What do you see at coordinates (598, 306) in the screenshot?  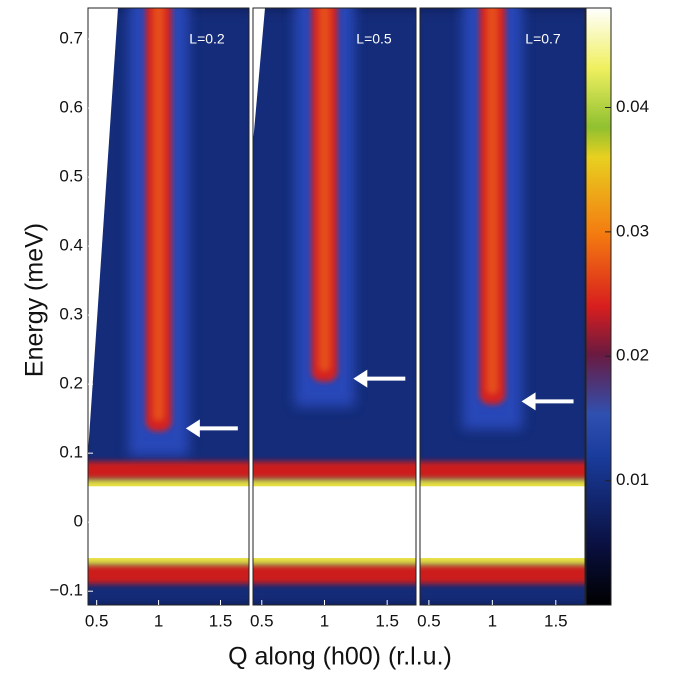 I see `colorbar` at bounding box center [598, 306].